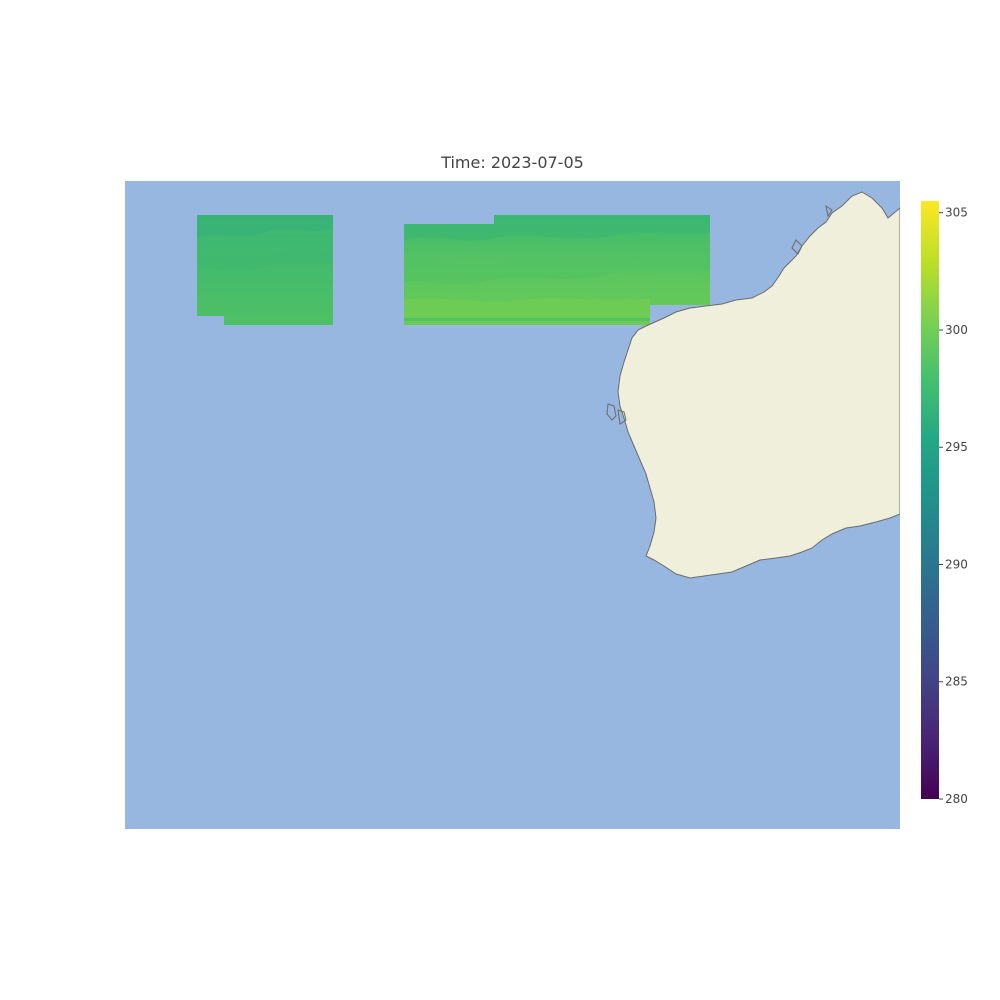 The height and width of the screenshot is (1000, 1000). I want to click on data-patch-east, so click(557, 270).